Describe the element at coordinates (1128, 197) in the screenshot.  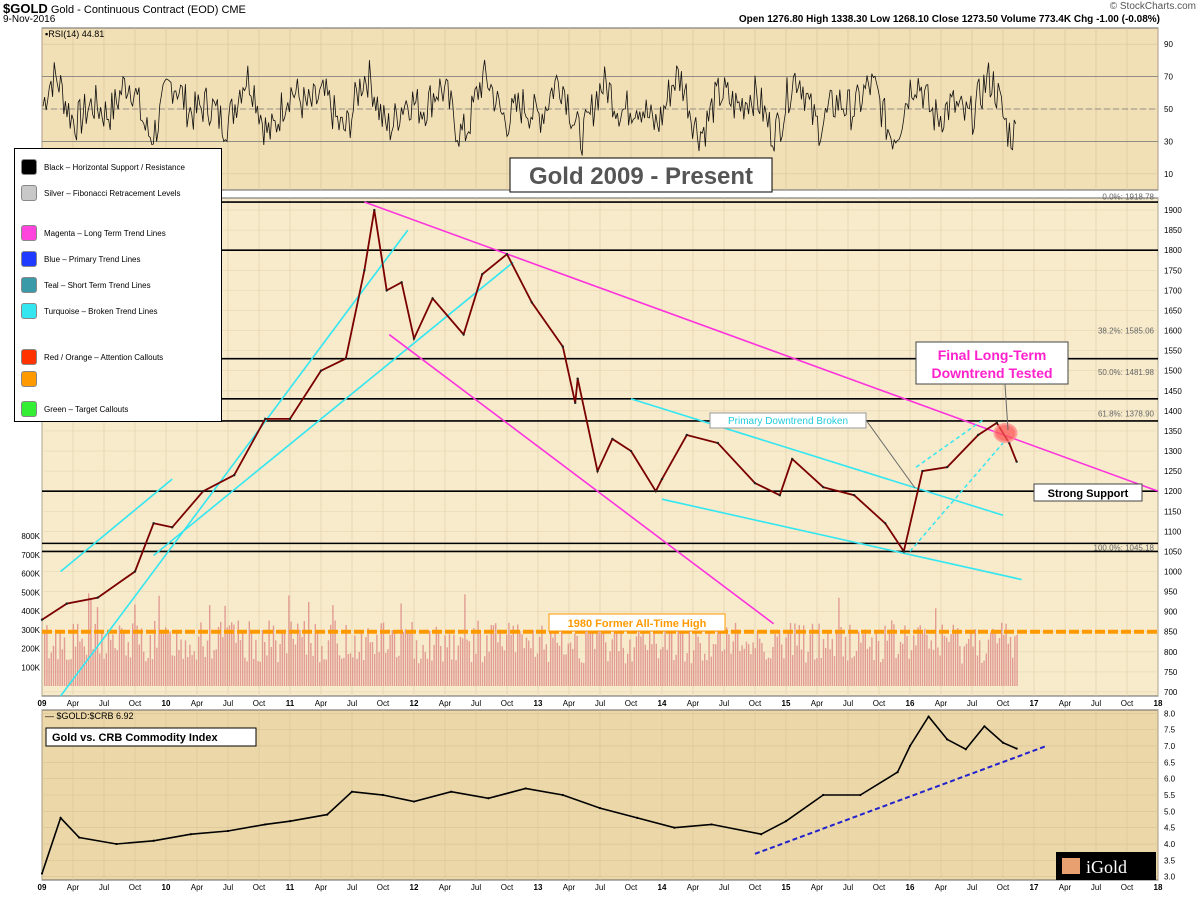
I see `fibonacci-label: 0.0%: 1918.78` at that location.